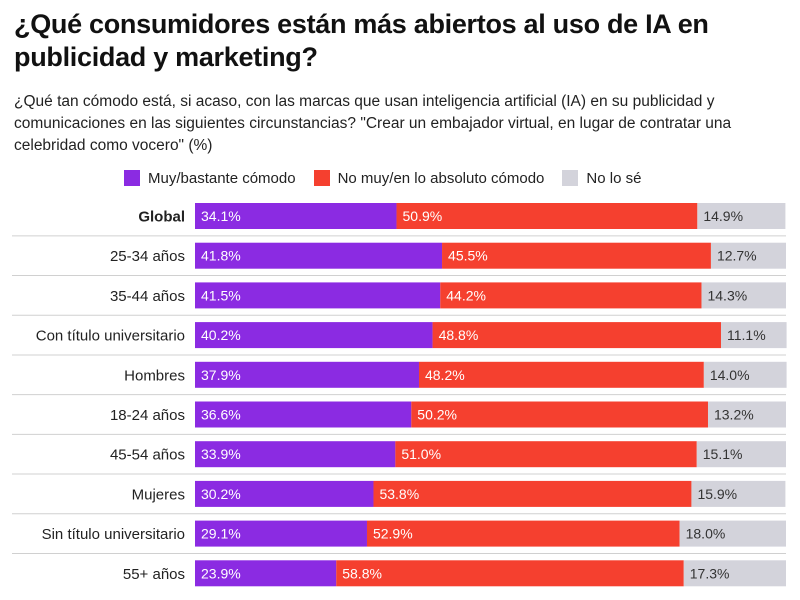 Image resolution: width=800 pixels, height=600 pixels. I want to click on data-label-not-comfortable: 58.8%, so click(362, 573).